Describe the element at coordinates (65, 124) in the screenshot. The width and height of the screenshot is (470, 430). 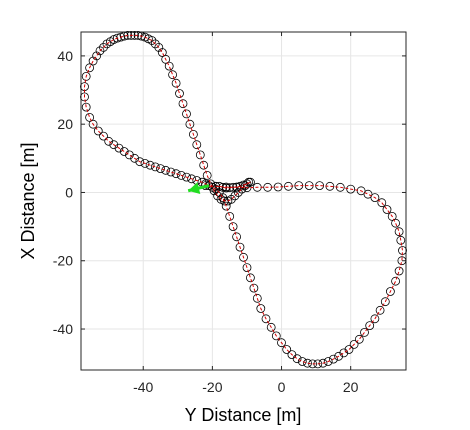
I see `y-tick-label: 20` at that location.